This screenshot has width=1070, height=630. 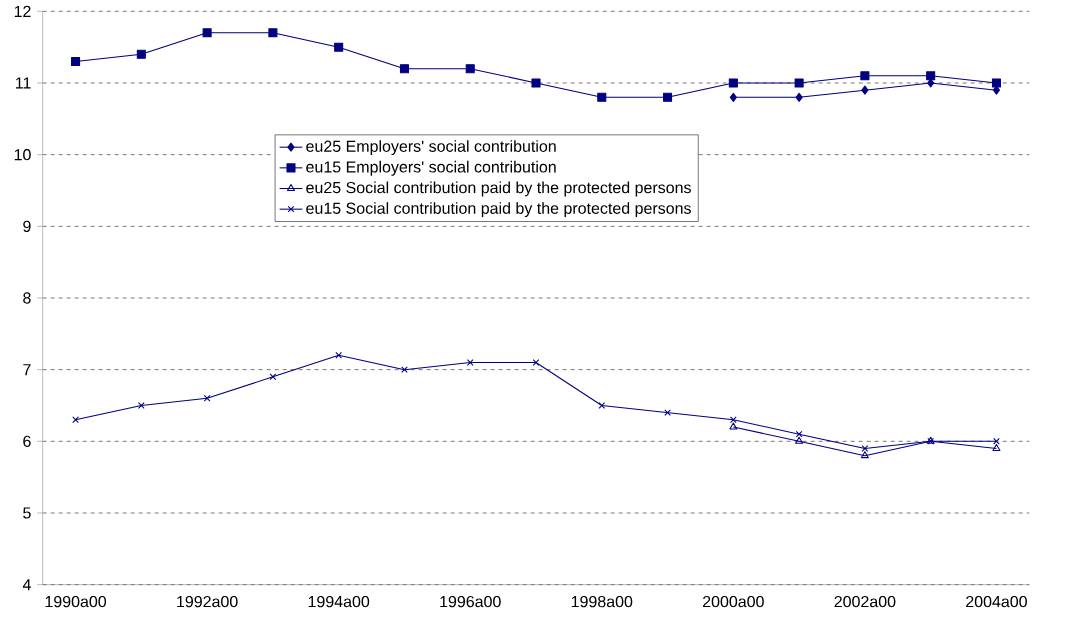 What do you see at coordinates (996, 601) in the screenshot?
I see `x-tick-label: 2004a00` at bounding box center [996, 601].